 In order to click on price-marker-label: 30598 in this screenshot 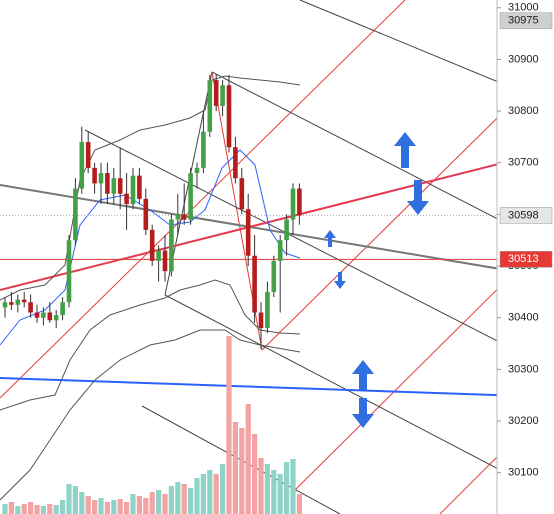, I will do `click(523, 215)`.